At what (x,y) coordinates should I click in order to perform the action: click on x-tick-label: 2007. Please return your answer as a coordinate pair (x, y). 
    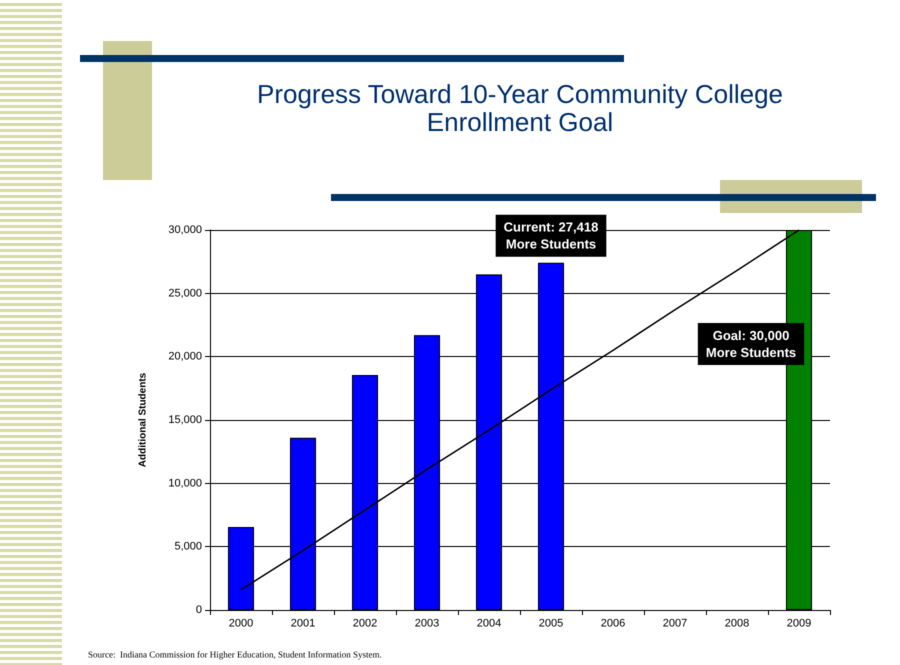
    Looking at the image, I should click on (675, 624).